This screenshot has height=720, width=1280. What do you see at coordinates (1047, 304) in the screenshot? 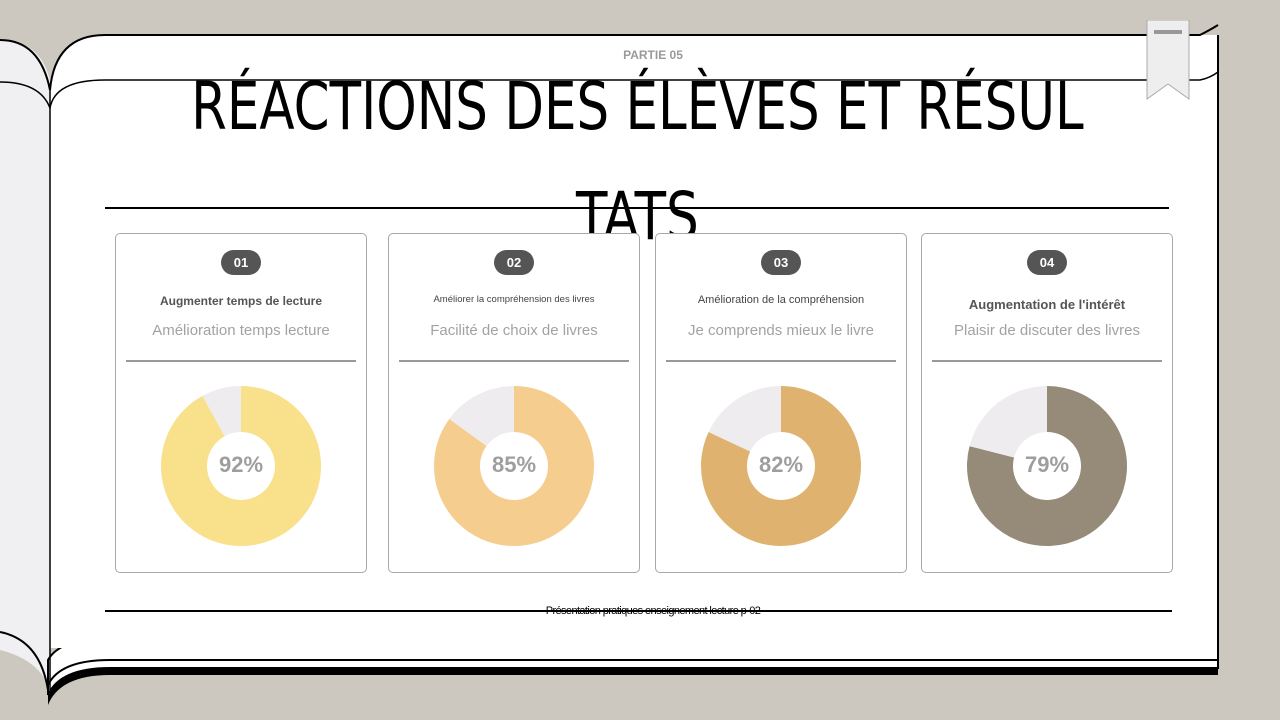
I see `card-title: Augmentation de l'intérêt` at bounding box center [1047, 304].